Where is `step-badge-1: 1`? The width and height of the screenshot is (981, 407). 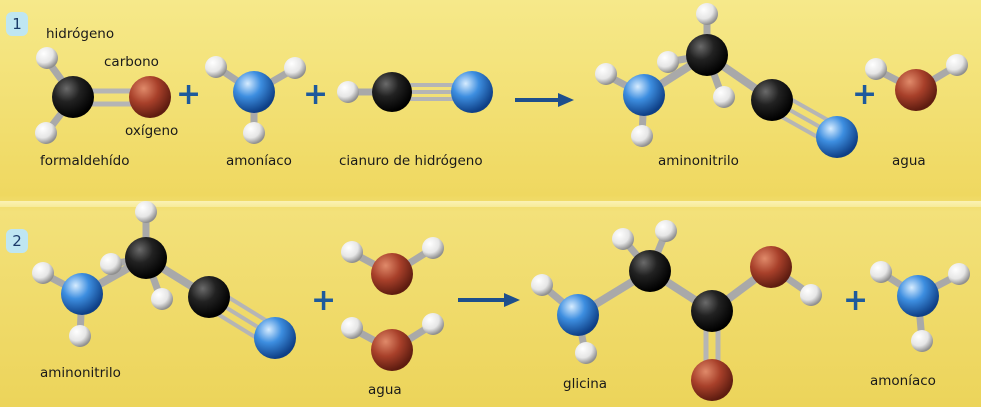 step-badge-1: 1 is located at coordinates (17, 24).